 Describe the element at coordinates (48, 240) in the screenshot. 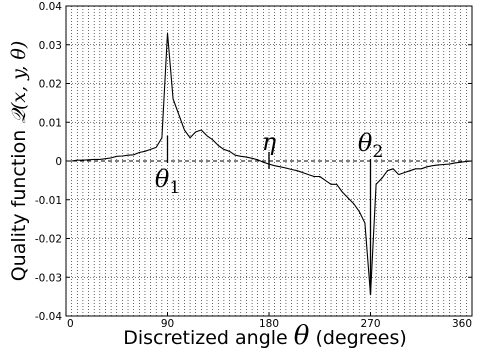

I see `y-tick-label: -0.02` at that location.